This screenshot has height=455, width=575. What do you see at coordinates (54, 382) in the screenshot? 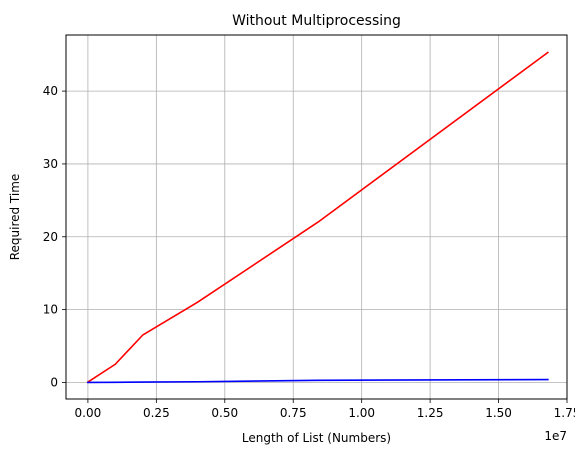
I see `y-tick-label: 0` at bounding box center [54, 382].